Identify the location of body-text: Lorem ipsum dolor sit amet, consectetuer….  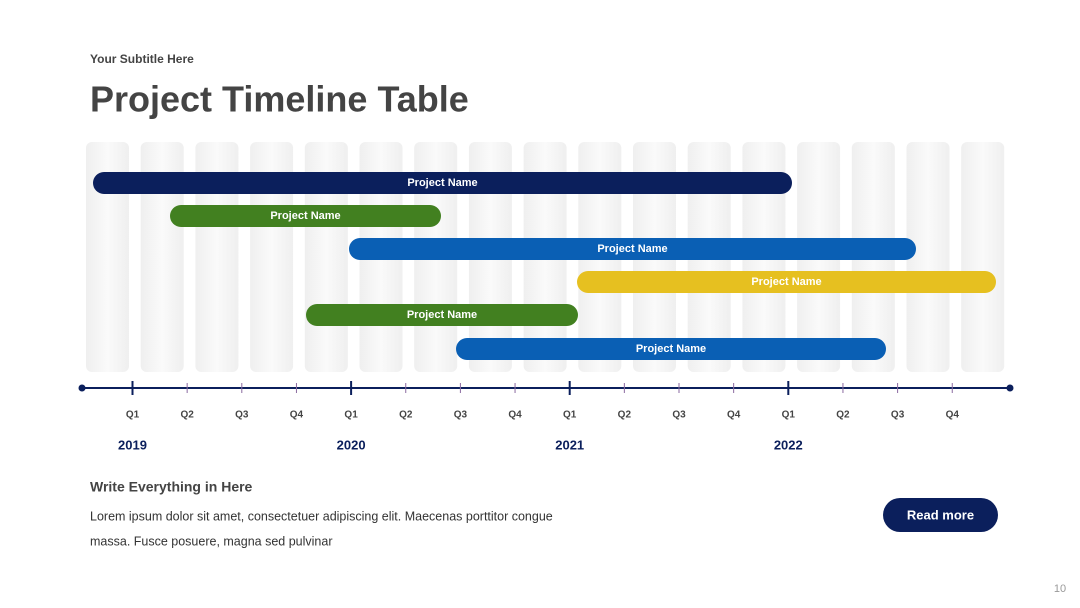
(321, 516).